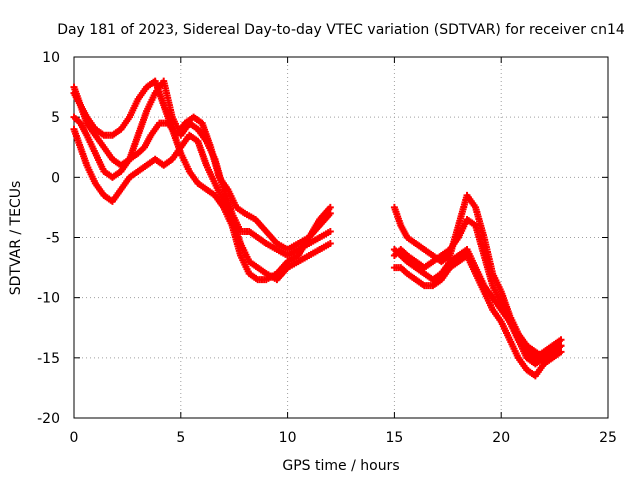 This screenshot has height=480, width=640. What do you see at coordinates (55, 118) in the screenshot?
I see `y-tick-label: 5` at bounding box center [55, 118].